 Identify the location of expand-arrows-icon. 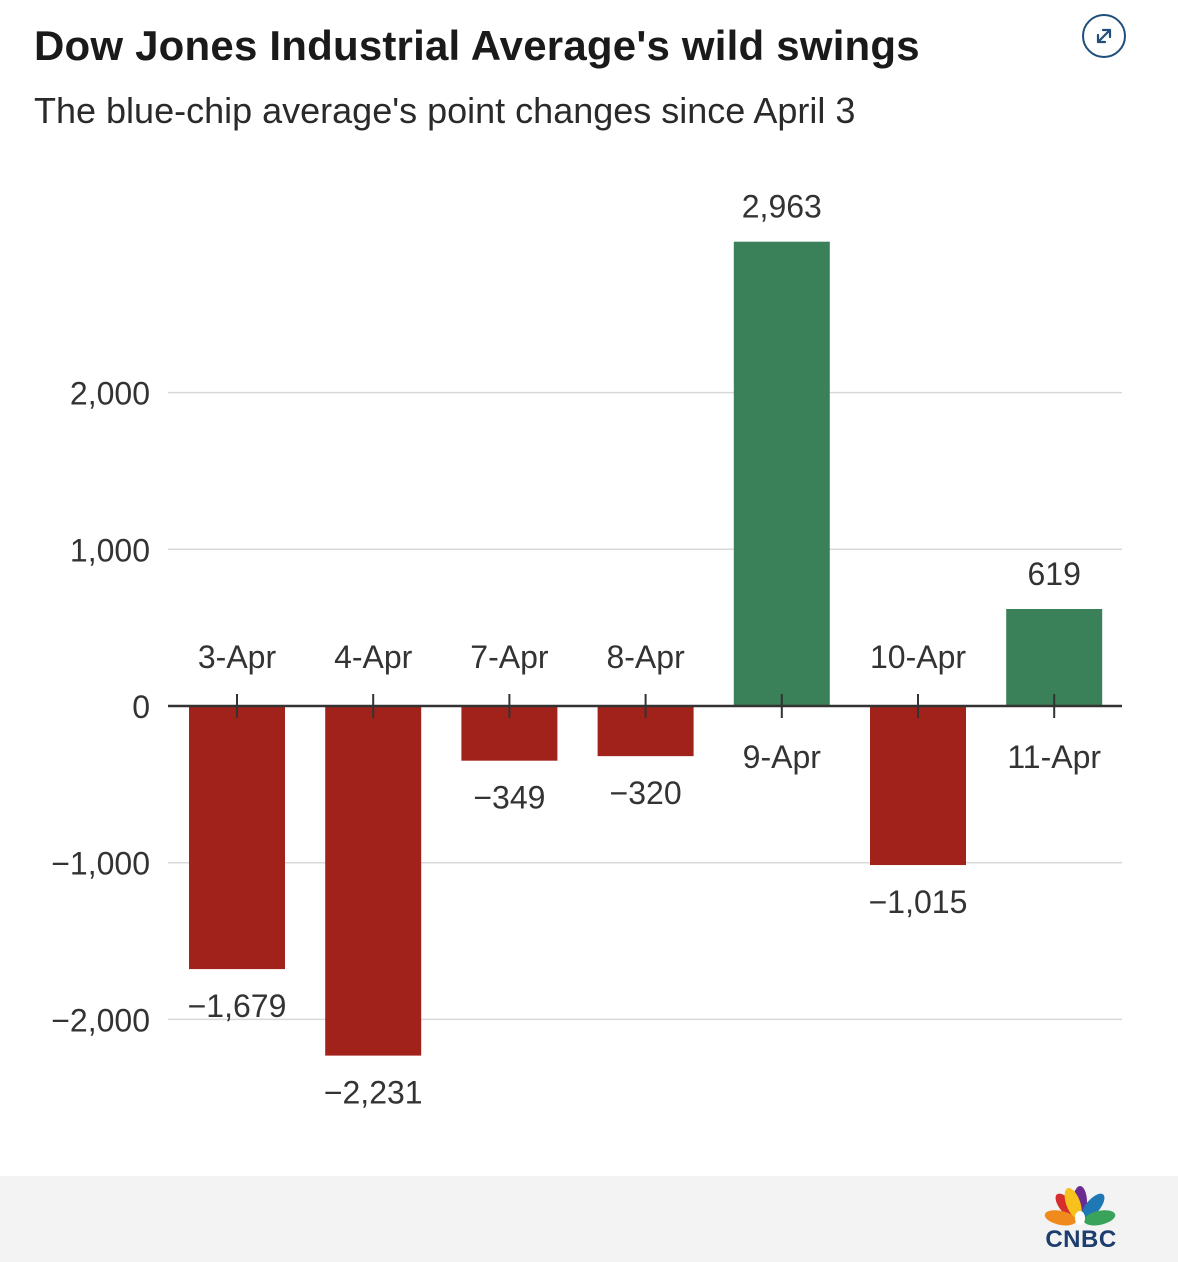
(1104, 36).